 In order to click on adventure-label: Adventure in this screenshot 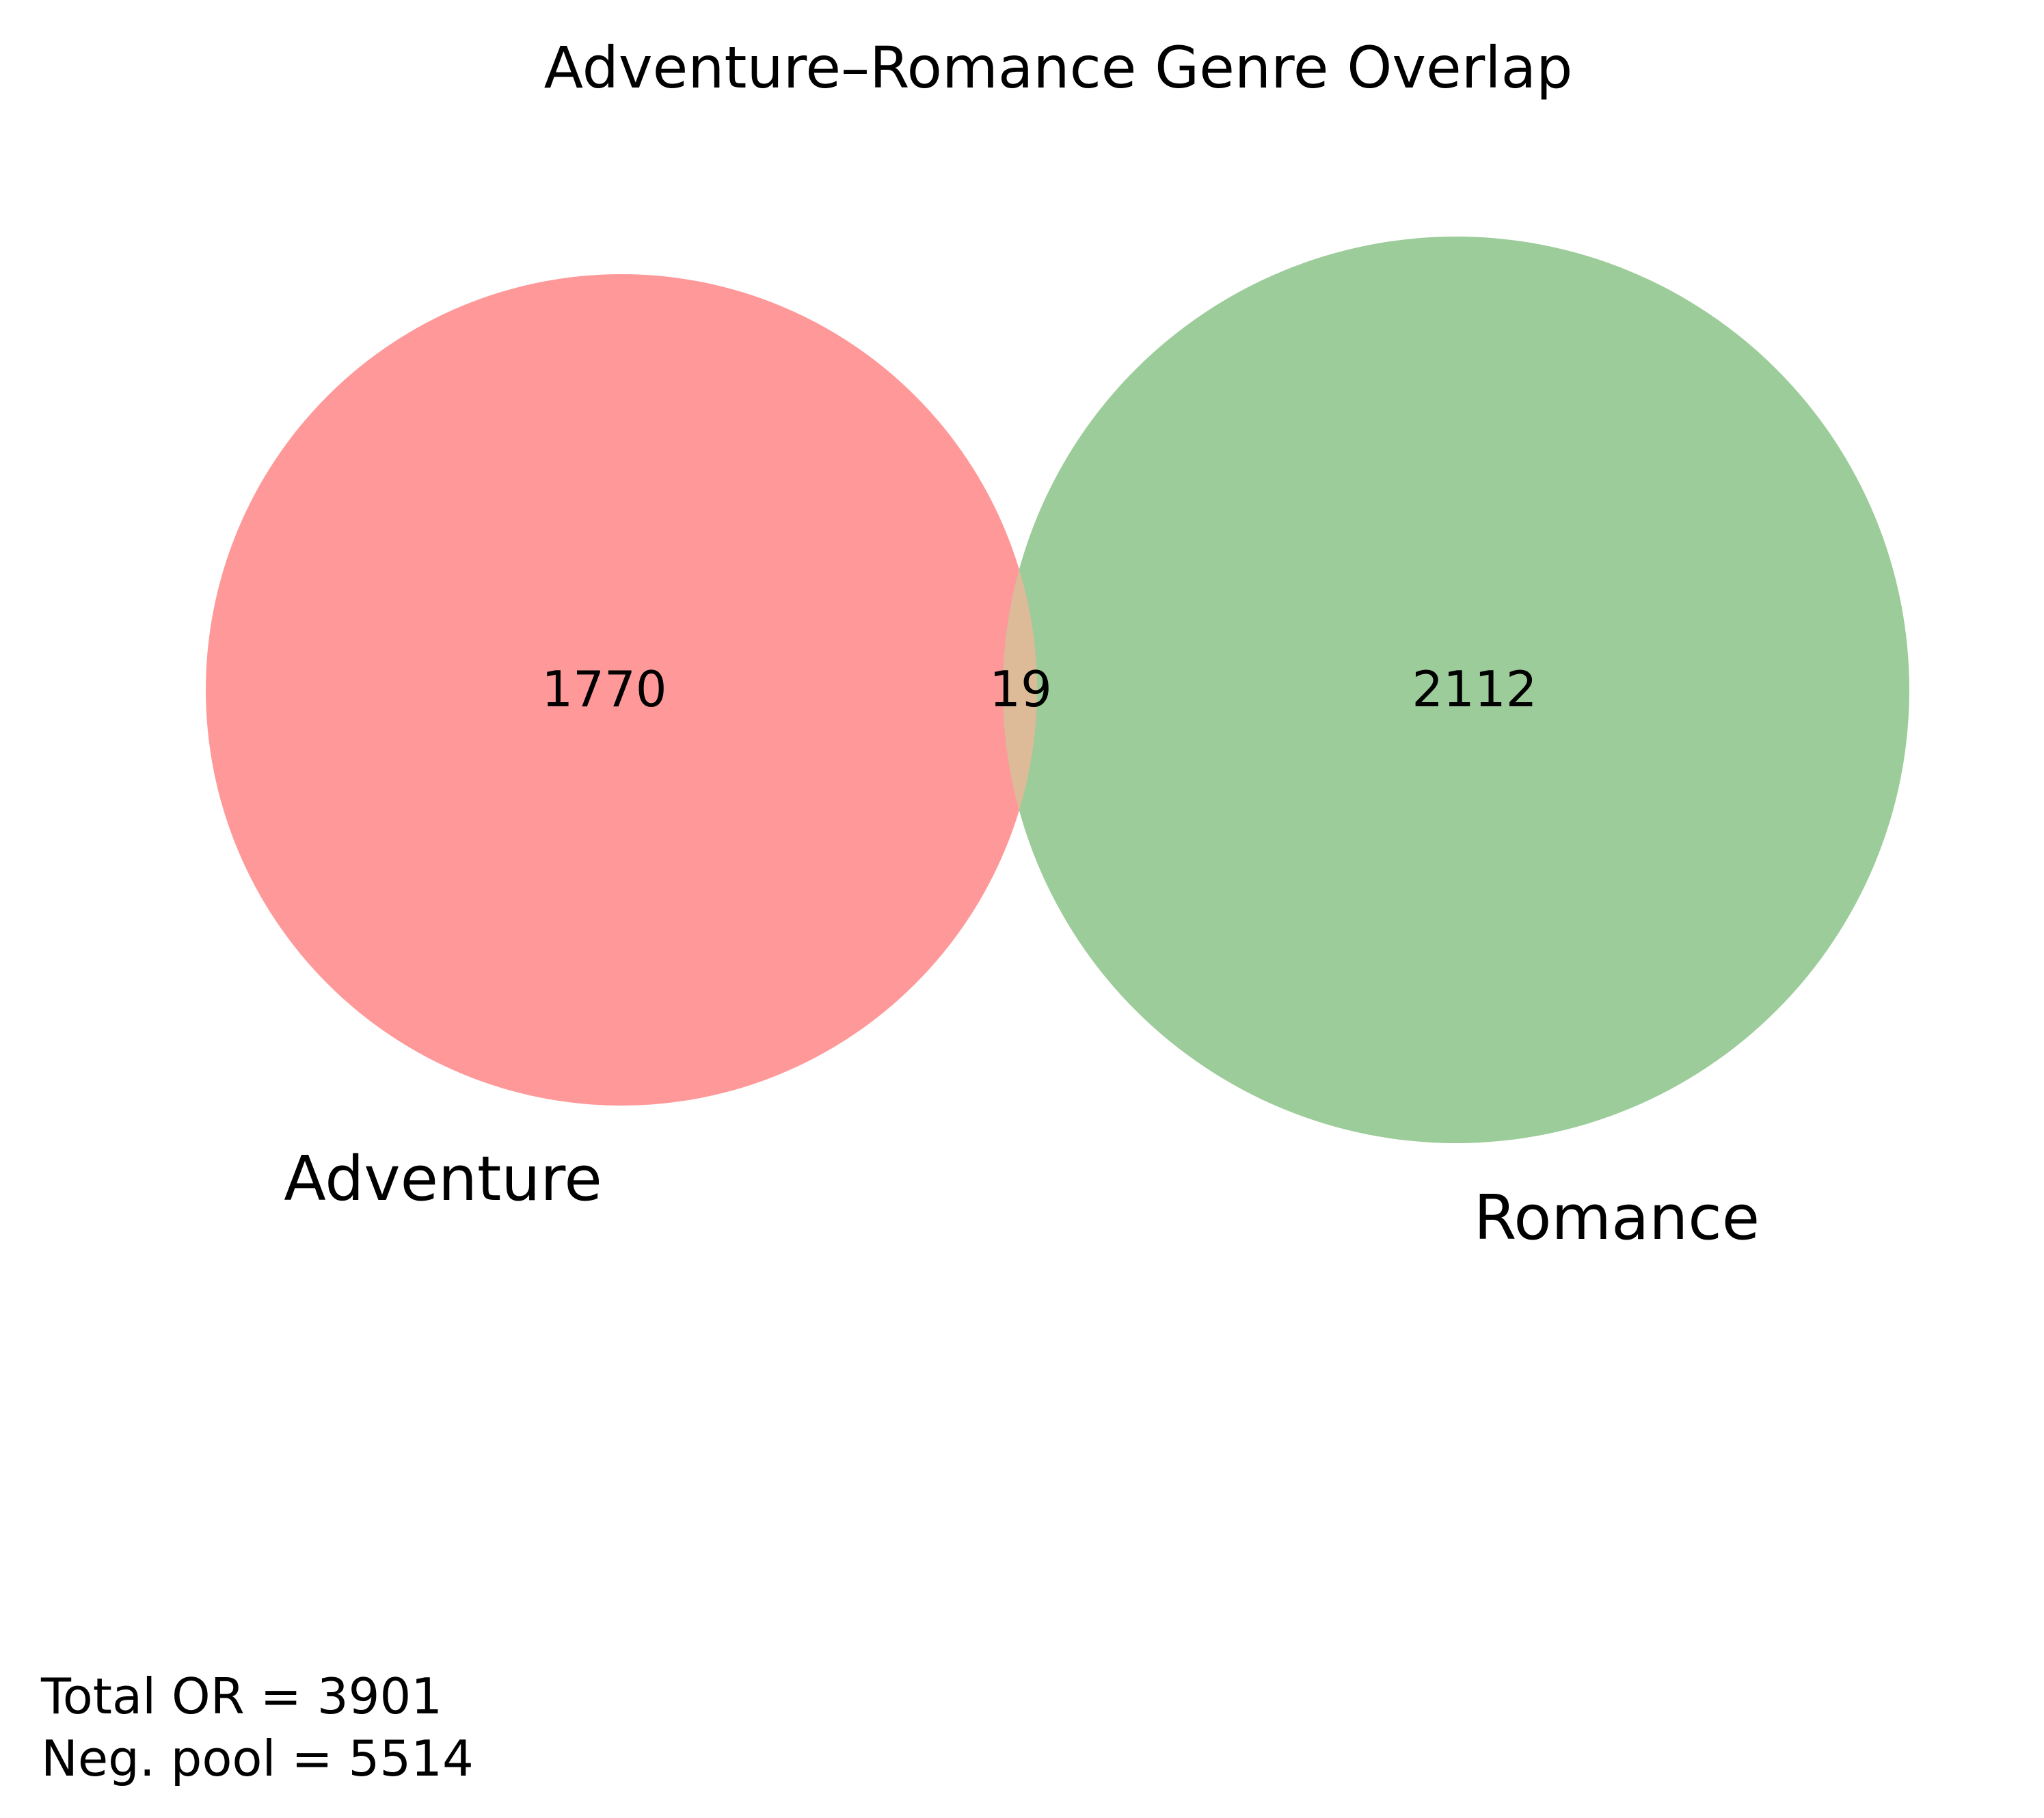, I will do `click(443, 1179)`.